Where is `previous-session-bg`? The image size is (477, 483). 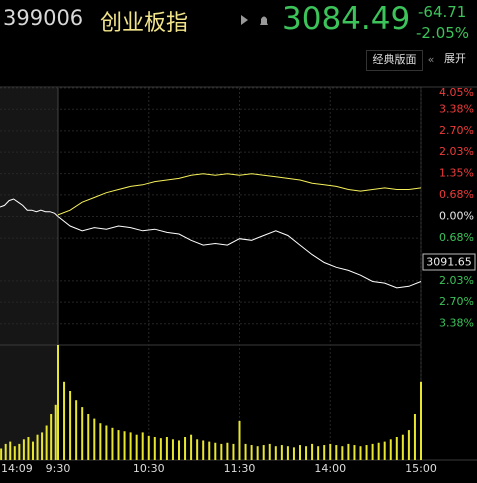 previous-session-bg is located at coordinates (29, 274).